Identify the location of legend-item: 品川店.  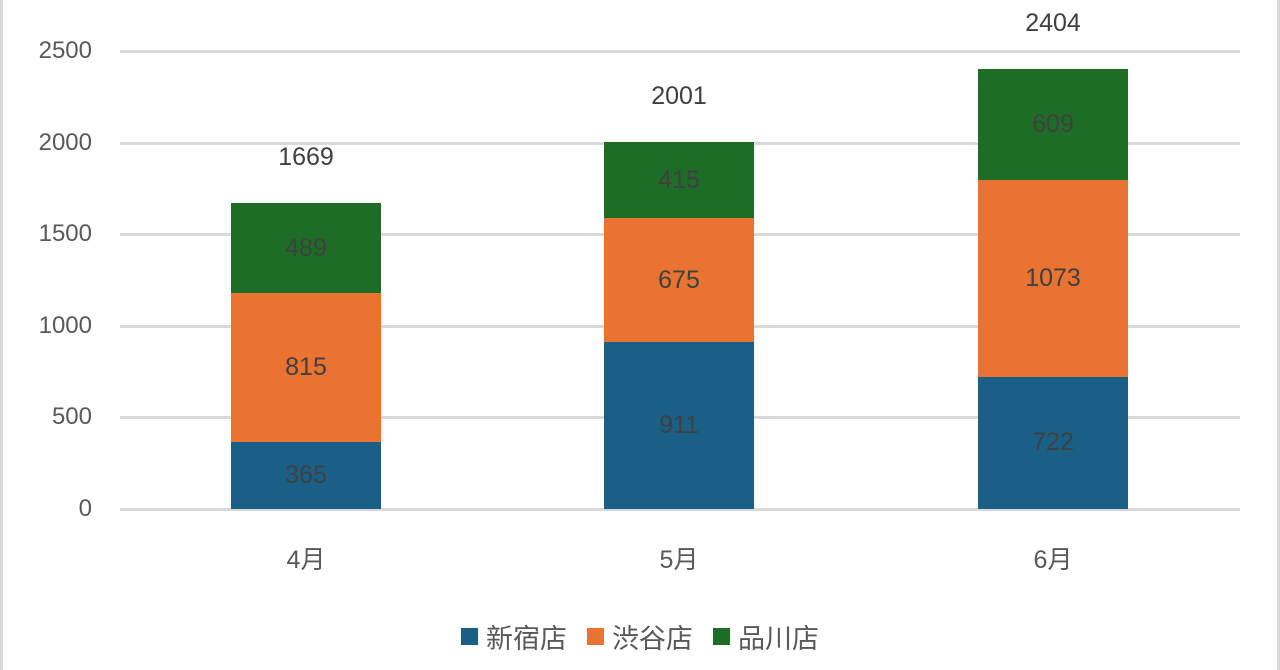
(766, 636).